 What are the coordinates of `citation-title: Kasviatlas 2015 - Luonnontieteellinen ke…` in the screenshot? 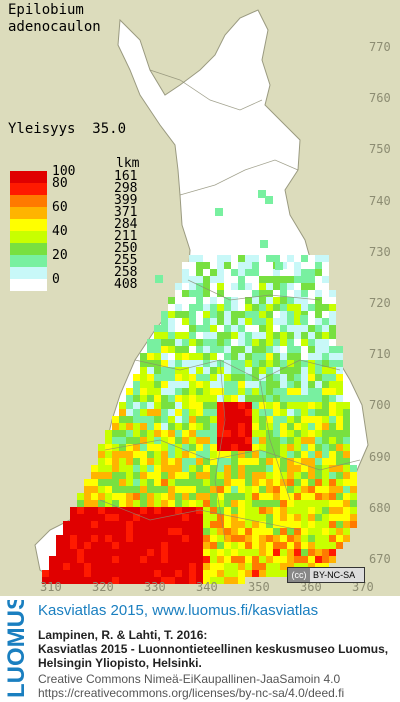 It's located at (213, 649).